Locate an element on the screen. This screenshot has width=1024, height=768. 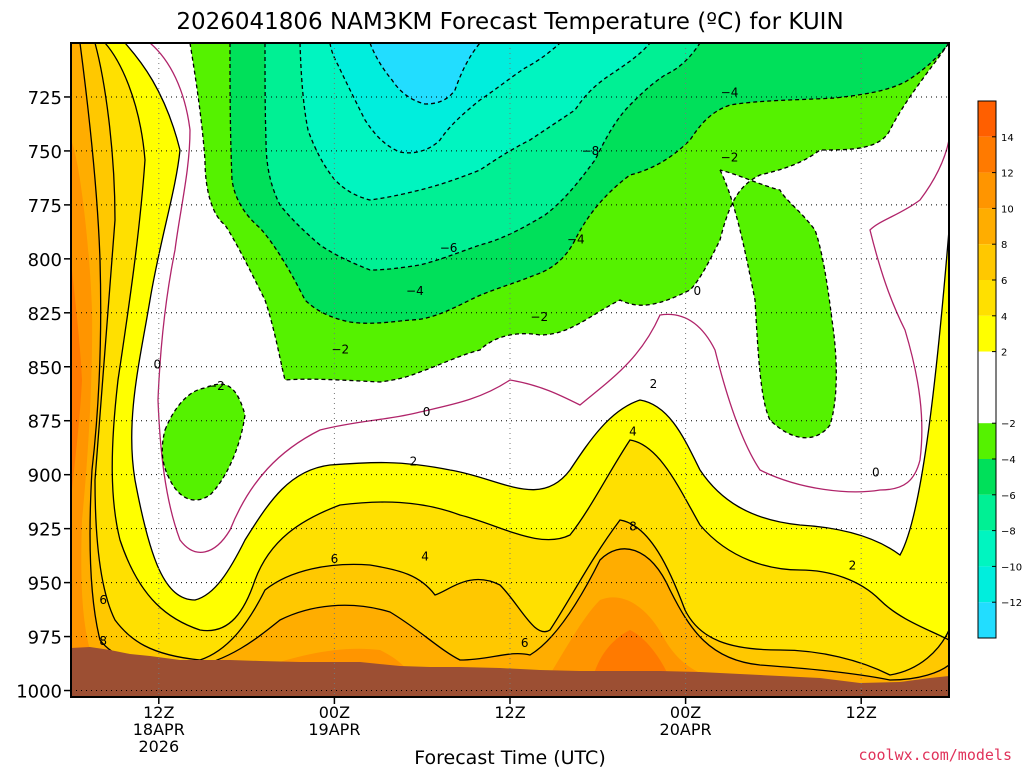
y-tick-label: 875 is located at coordinates (45, 422).